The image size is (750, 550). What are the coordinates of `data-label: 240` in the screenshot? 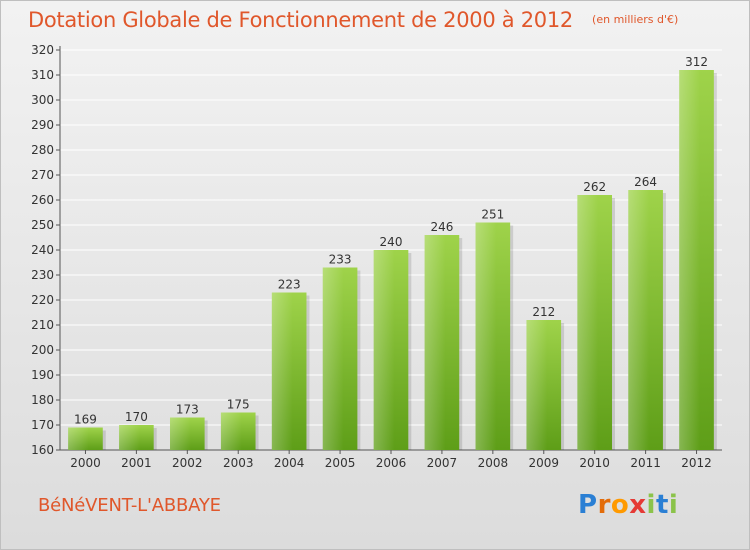 It's located at (391, 242).